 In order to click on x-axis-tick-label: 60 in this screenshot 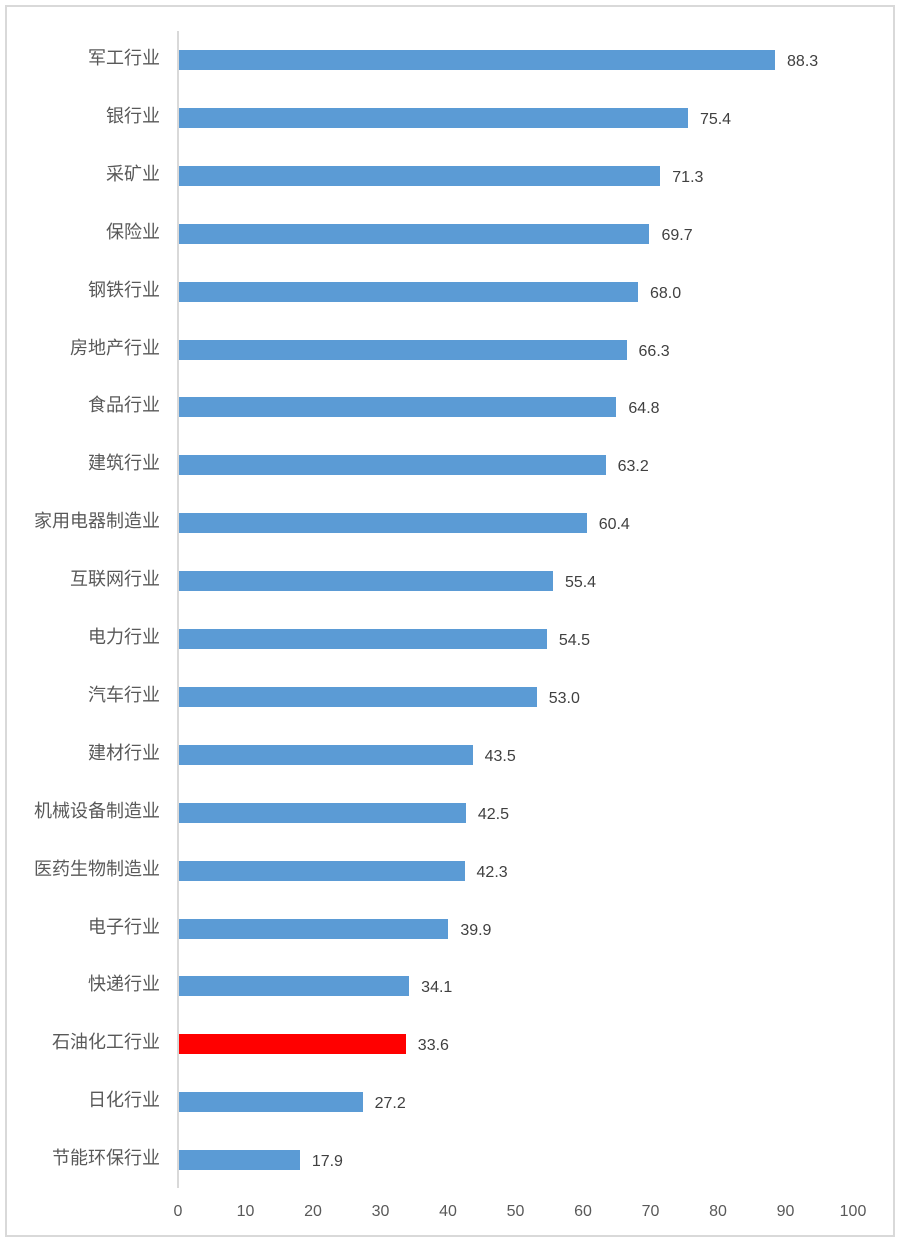, I will do `click(583, 1211)`.